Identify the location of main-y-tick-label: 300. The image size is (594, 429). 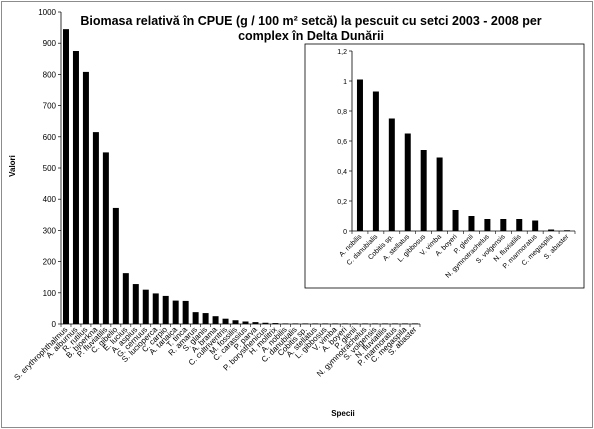
(50, 230).